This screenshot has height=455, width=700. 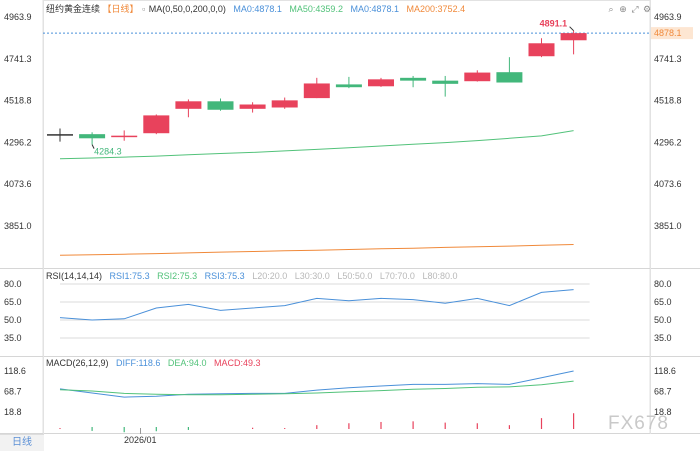 What do you see at coordinates (571, 29) in the screenshot?
I see `high-marker` at bounding box center [571, 29].